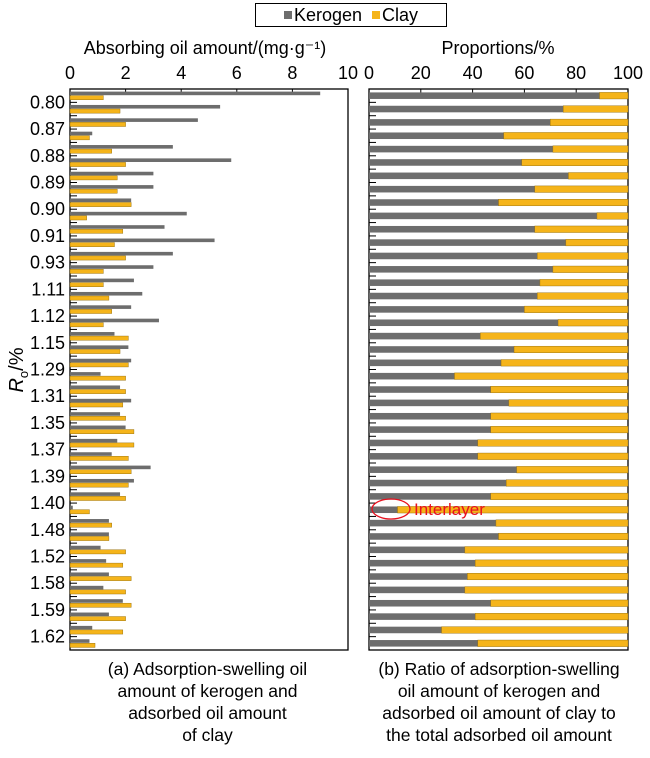 The height and width of the screenshot is (758, 650). What do you see at coordinates (292, 73) in the screenshot?
I see `panel-a-x-tick-label: 8` at bounding box center [292, 73].